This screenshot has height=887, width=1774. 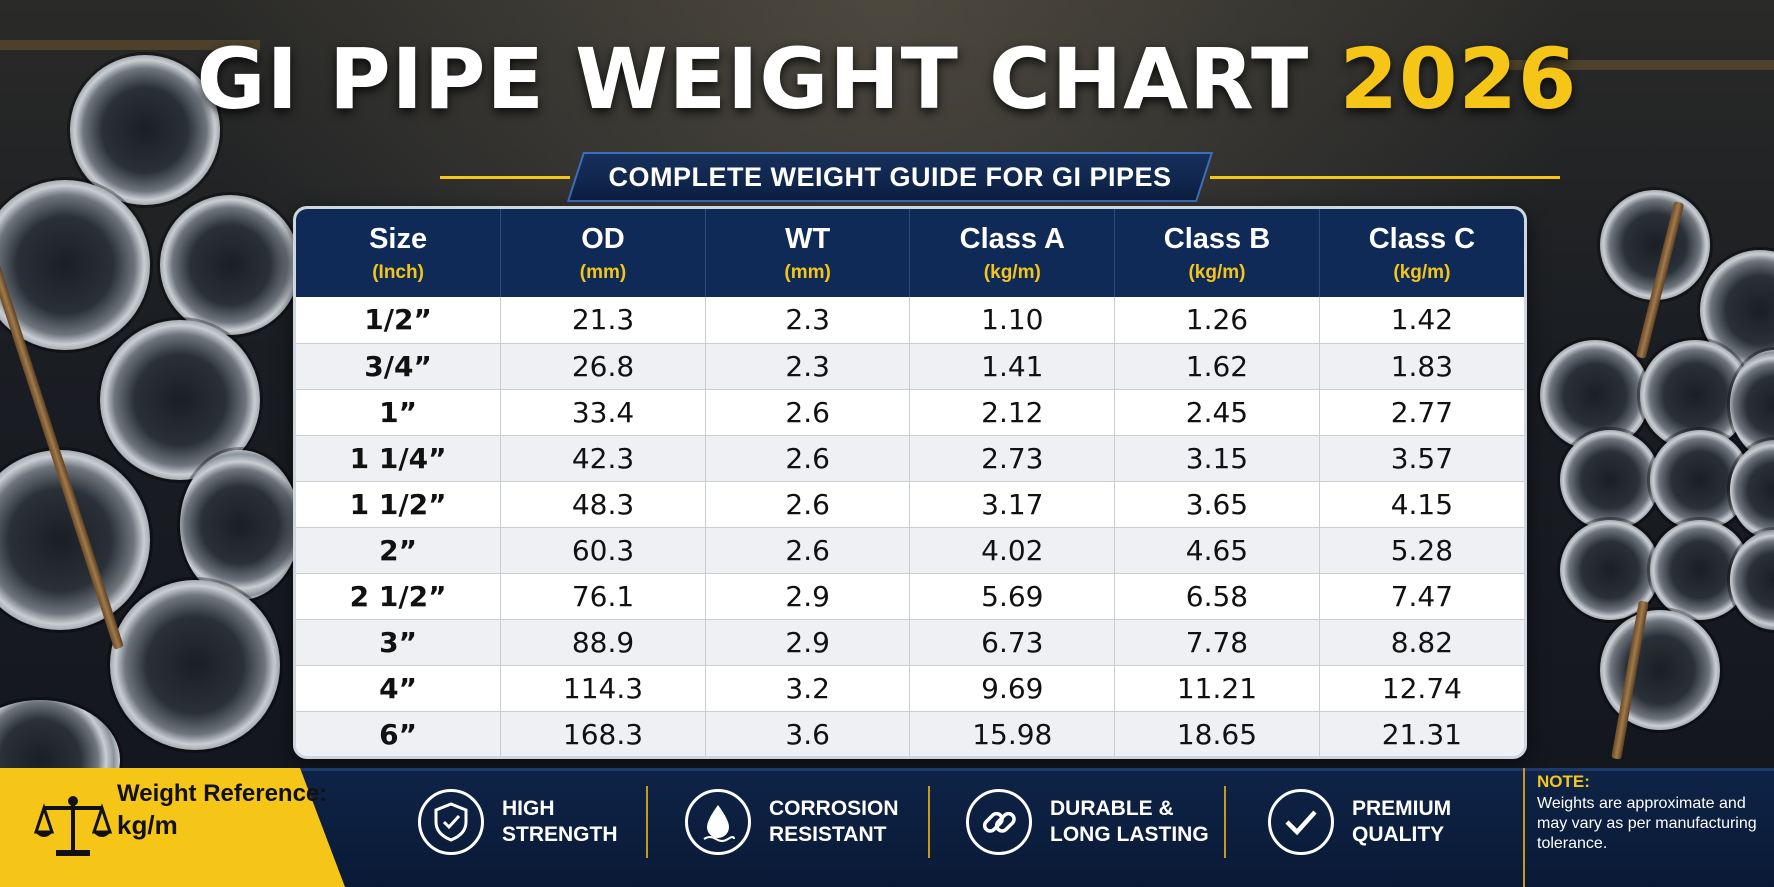 What do you see at coordinates (1421, 458) in the screenshot?
I see `value-cell: 3.57` at bounding box center [1421, 458].